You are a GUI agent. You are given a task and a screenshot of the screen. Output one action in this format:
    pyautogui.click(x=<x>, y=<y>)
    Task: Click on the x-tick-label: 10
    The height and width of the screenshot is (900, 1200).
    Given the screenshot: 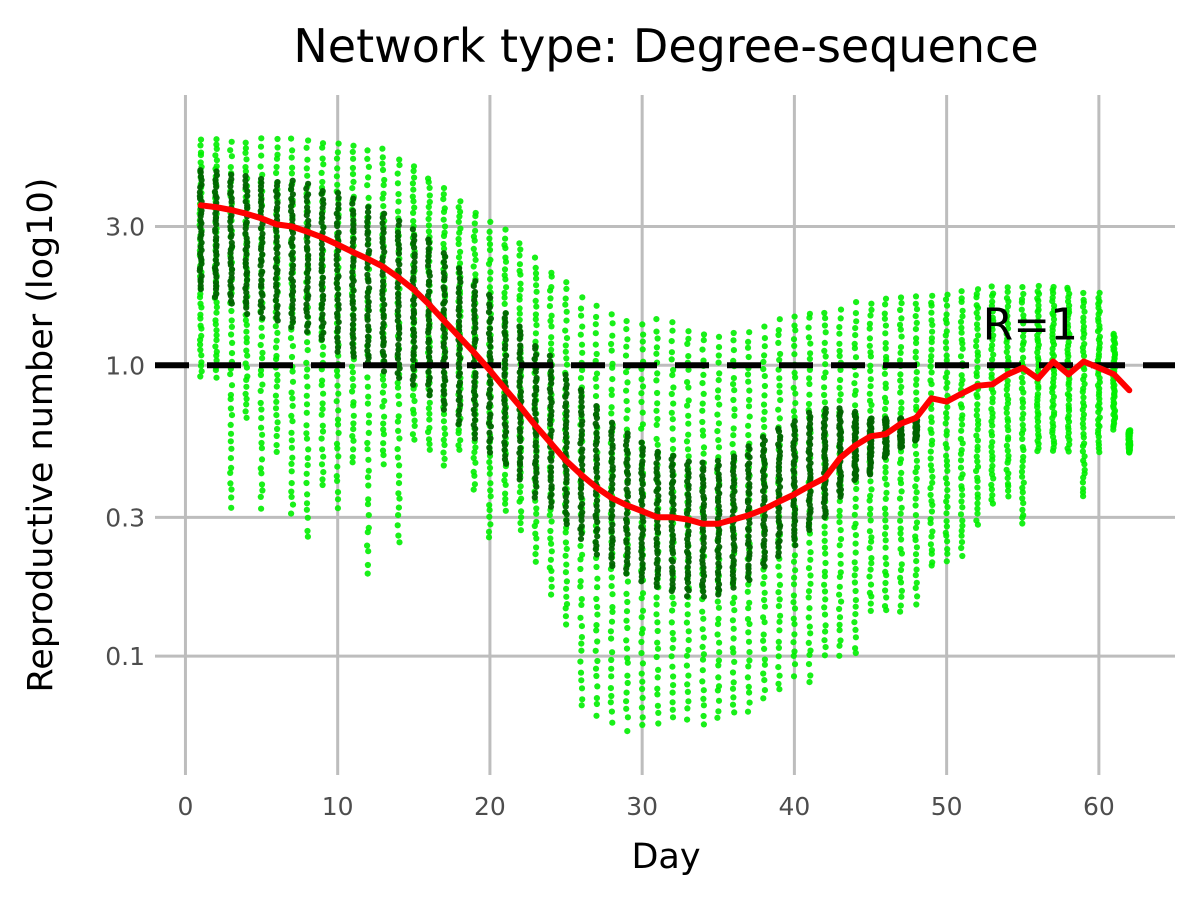 What is the action you would take?
    pyautogui.click(x=338, y=806)
    